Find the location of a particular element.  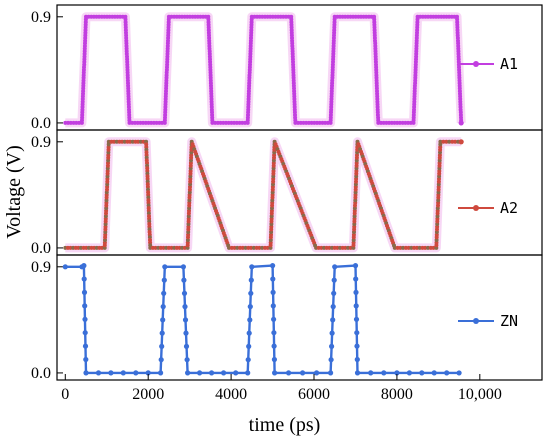

x-tick-label: 6000 is located at coordinates (314, 394).